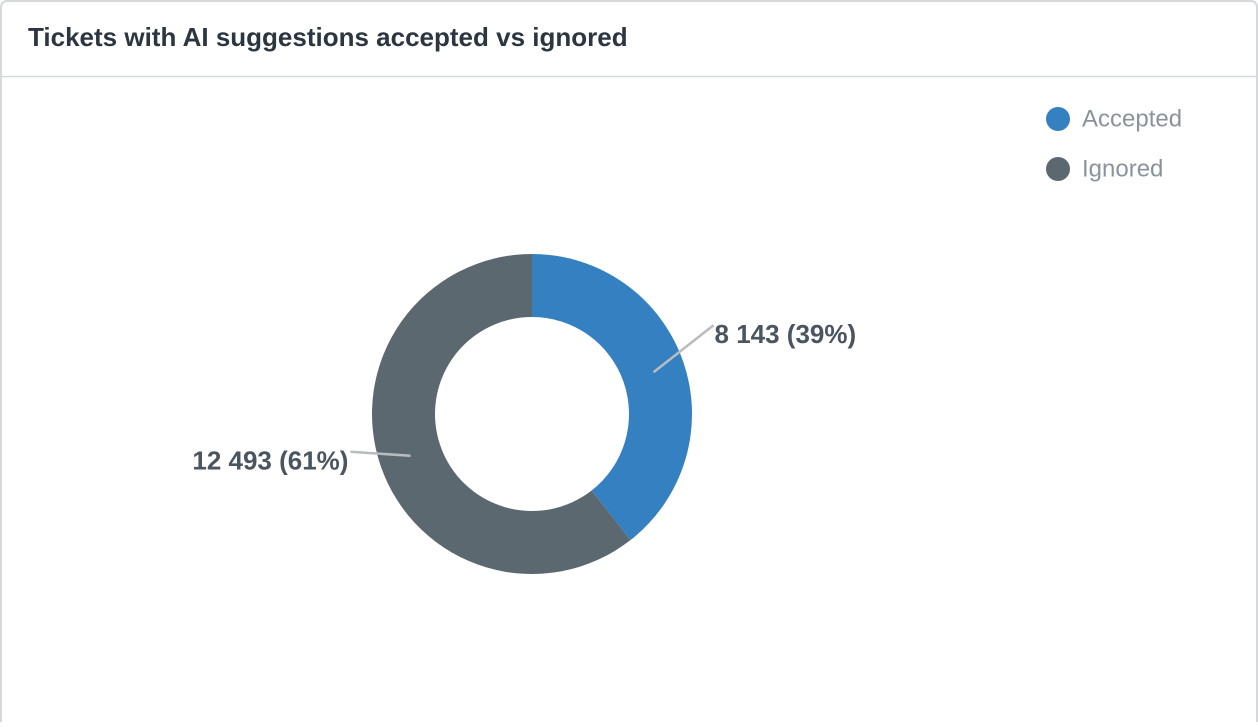  Describe the element at coordinates (1132, 118) in the screenshot. I see `legend-label: Accepted` at that location.